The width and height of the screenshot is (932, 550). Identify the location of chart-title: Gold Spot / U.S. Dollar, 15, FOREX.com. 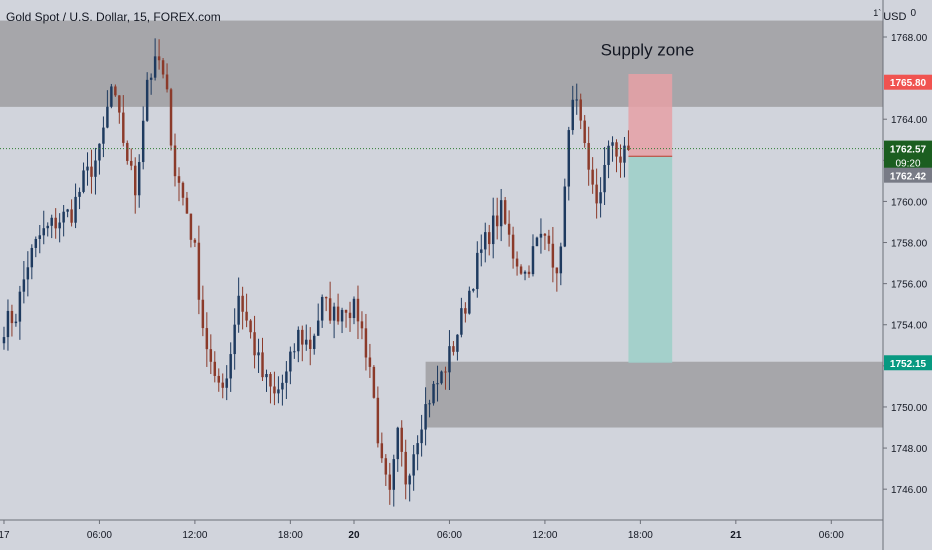
(113, 17).